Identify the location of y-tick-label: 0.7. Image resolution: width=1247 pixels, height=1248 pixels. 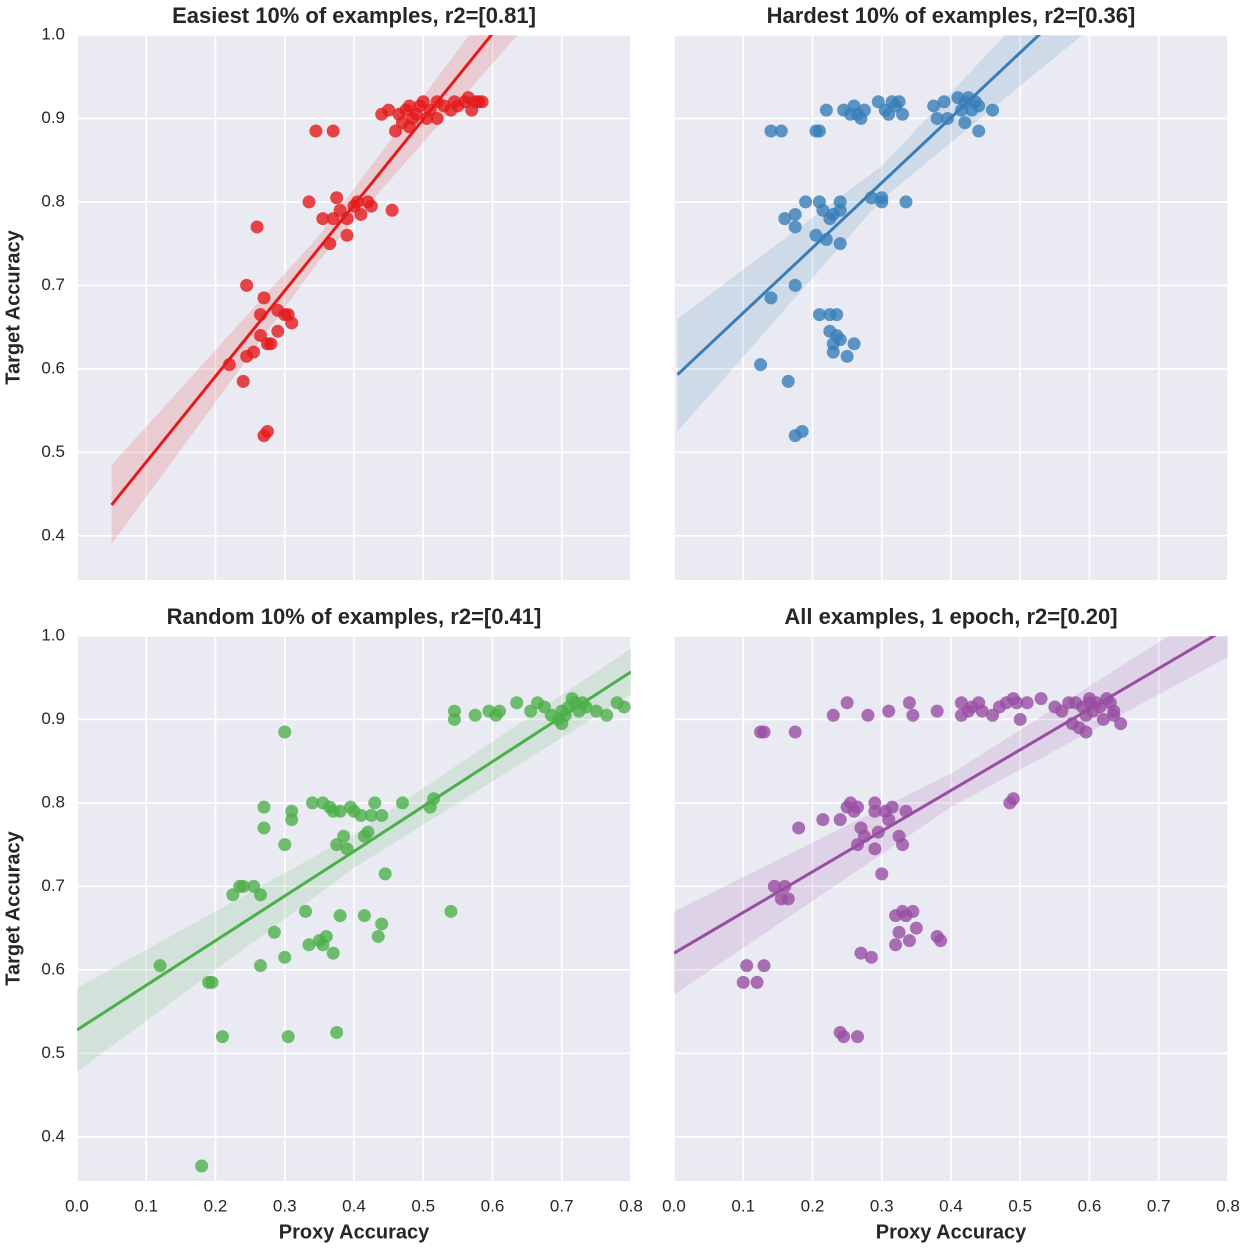
(53, 284).